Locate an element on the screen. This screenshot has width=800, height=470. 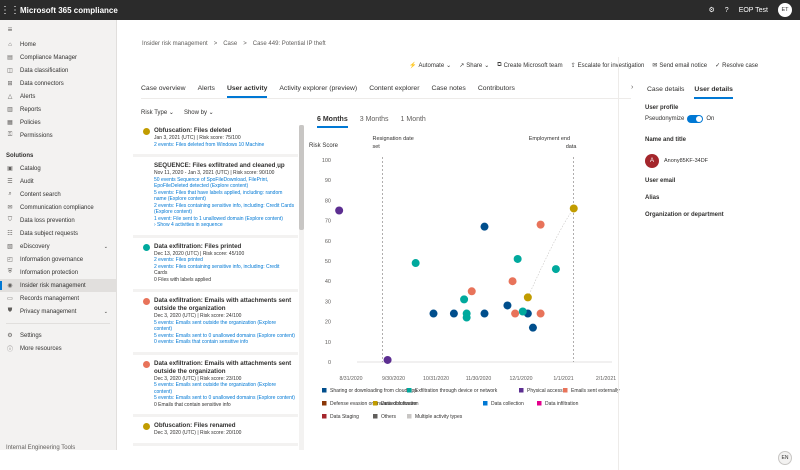
activity-detail-link: name (Explore content) is located at coordinates (180, 199).